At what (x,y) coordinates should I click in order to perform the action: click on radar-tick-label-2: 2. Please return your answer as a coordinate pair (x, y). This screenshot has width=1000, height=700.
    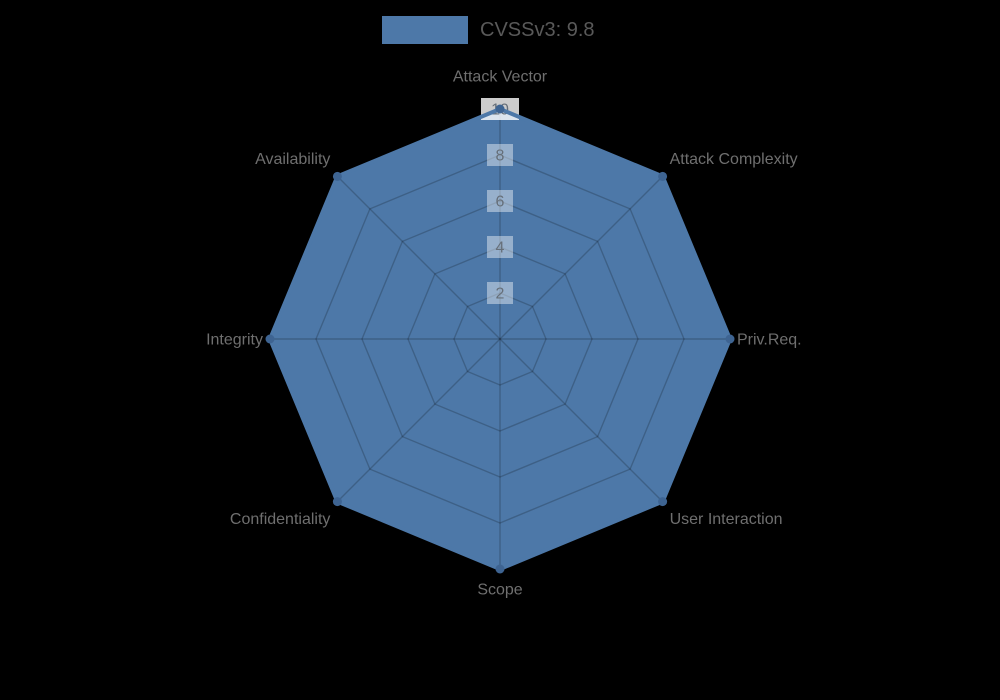
    Looking at the image, I should click on (500, 294).